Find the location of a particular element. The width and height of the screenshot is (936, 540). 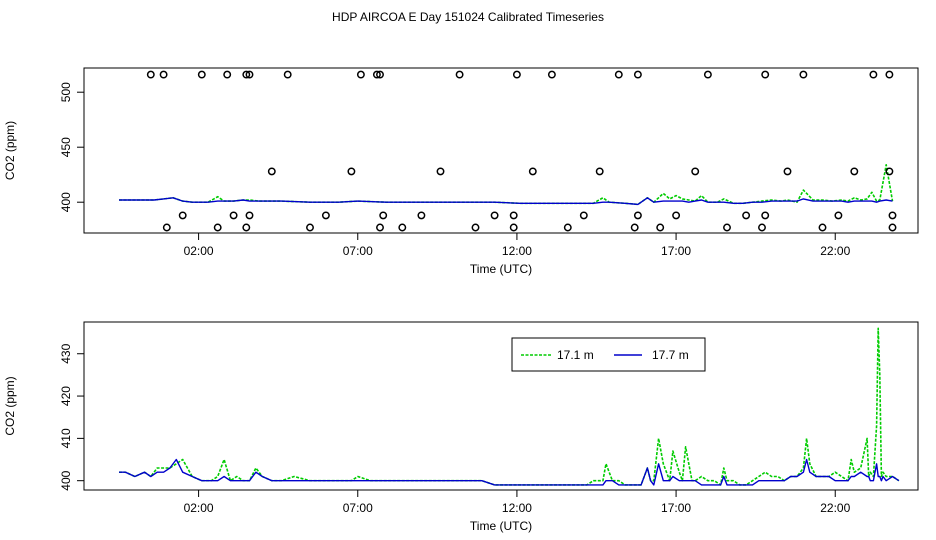

series-line-green is located at coordinates (506, 185).